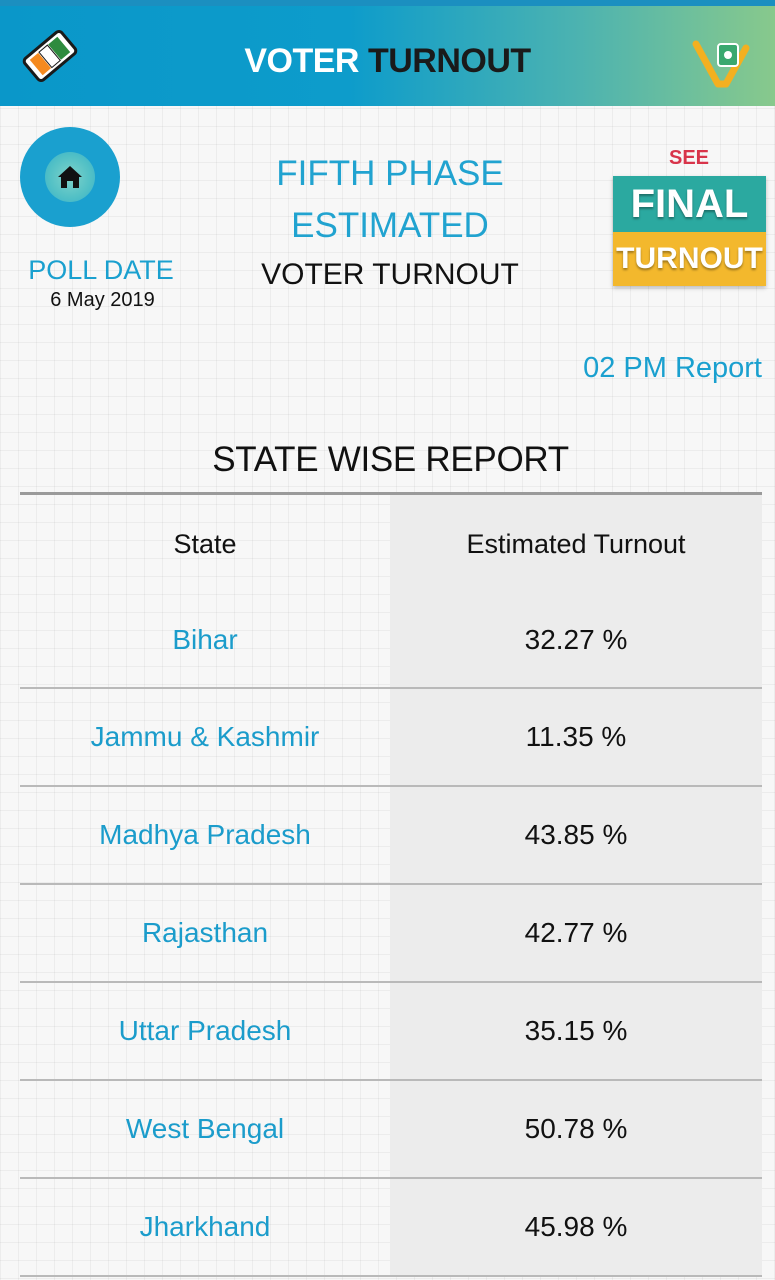 The height and width of the screenshot is (1280, 775). Describe the element at coordinates (390, 173) in the screenshot. I see `phase-title-line-1: FIFTH PHASE` at that location.